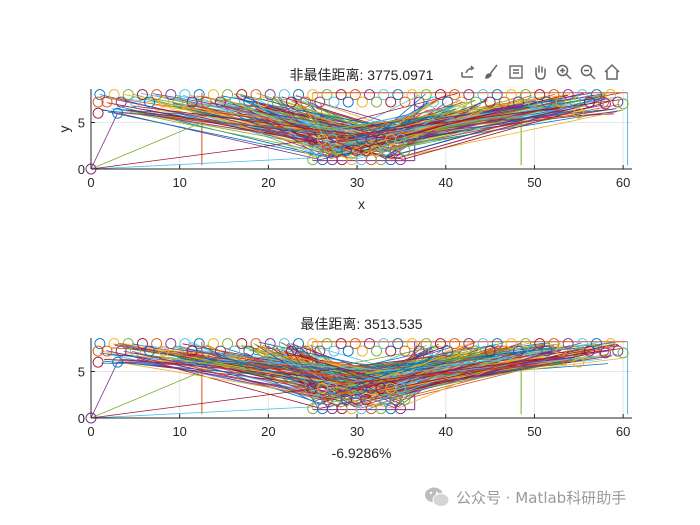 The image size is (700, 525). What do you see at coordinates (534, 182) in the screenshot?
I see `x-tick-label: 50` at bounding box center [534, 182].